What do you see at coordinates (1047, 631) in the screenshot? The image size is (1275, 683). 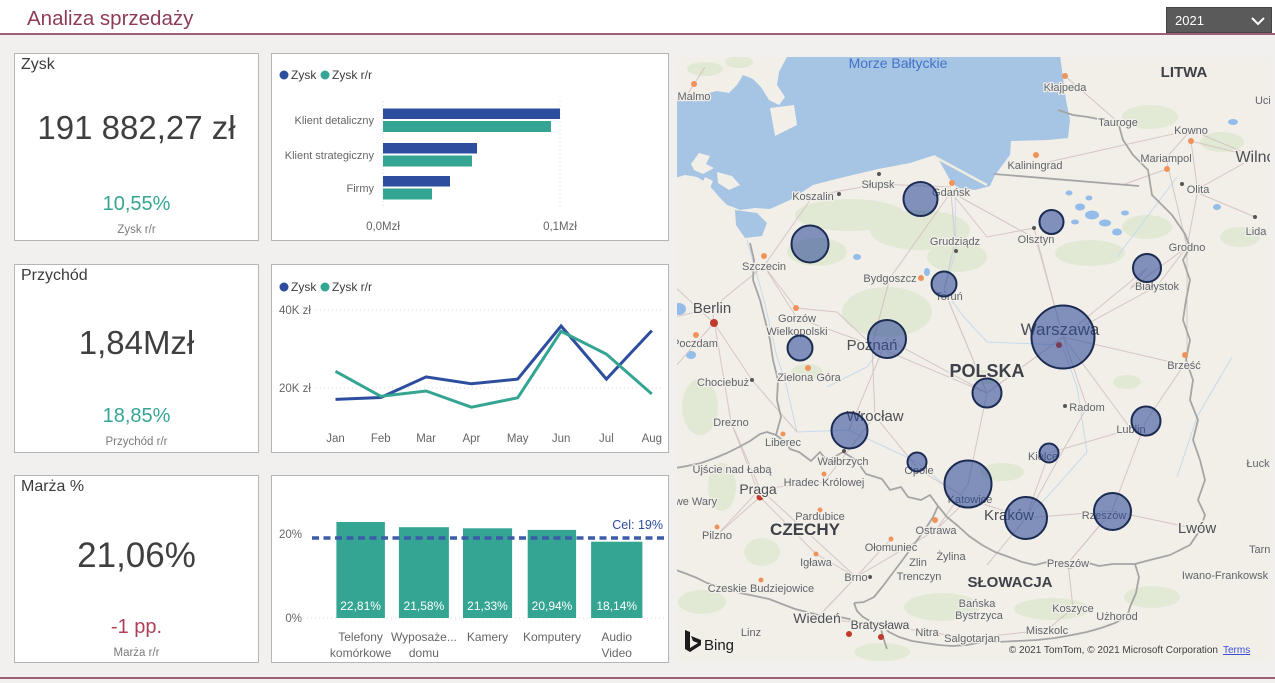 I see `svg-text: Miszkolc` at bounding box center [1047, 631].